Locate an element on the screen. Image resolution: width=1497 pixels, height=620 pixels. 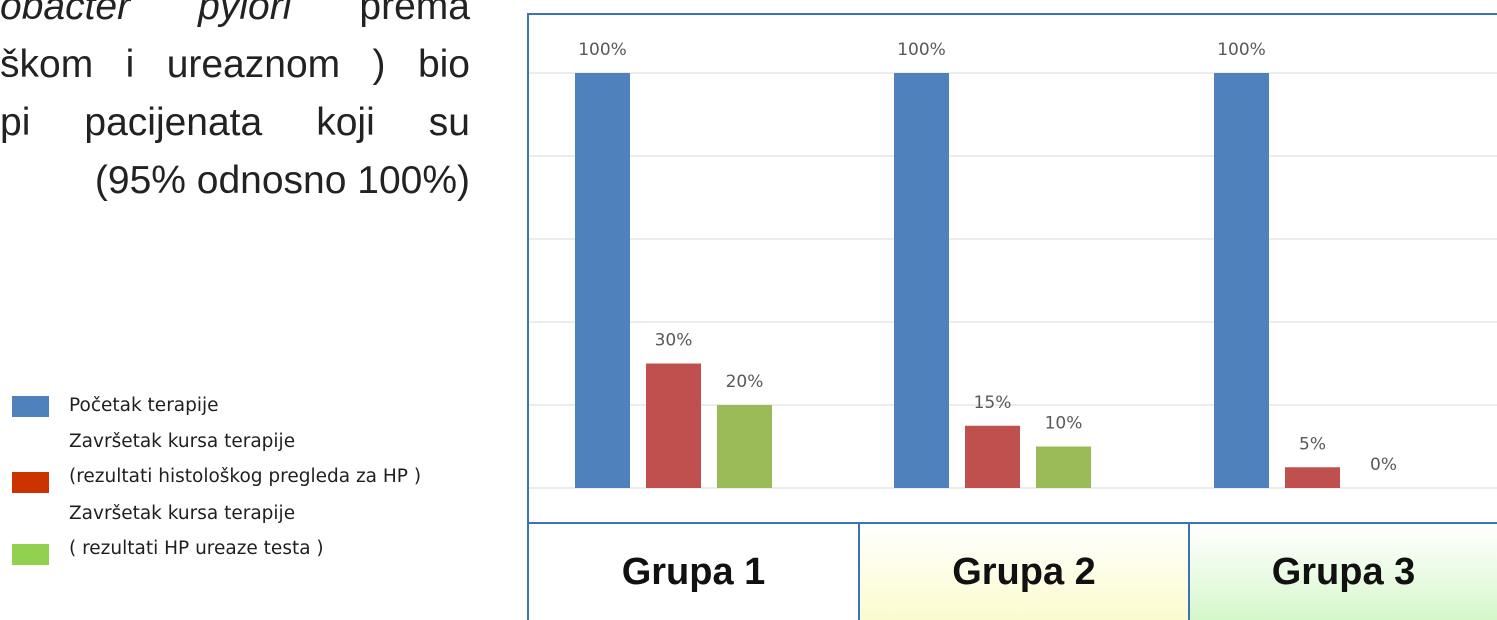
data-label: 5% is located at coordinates (1312, 444).